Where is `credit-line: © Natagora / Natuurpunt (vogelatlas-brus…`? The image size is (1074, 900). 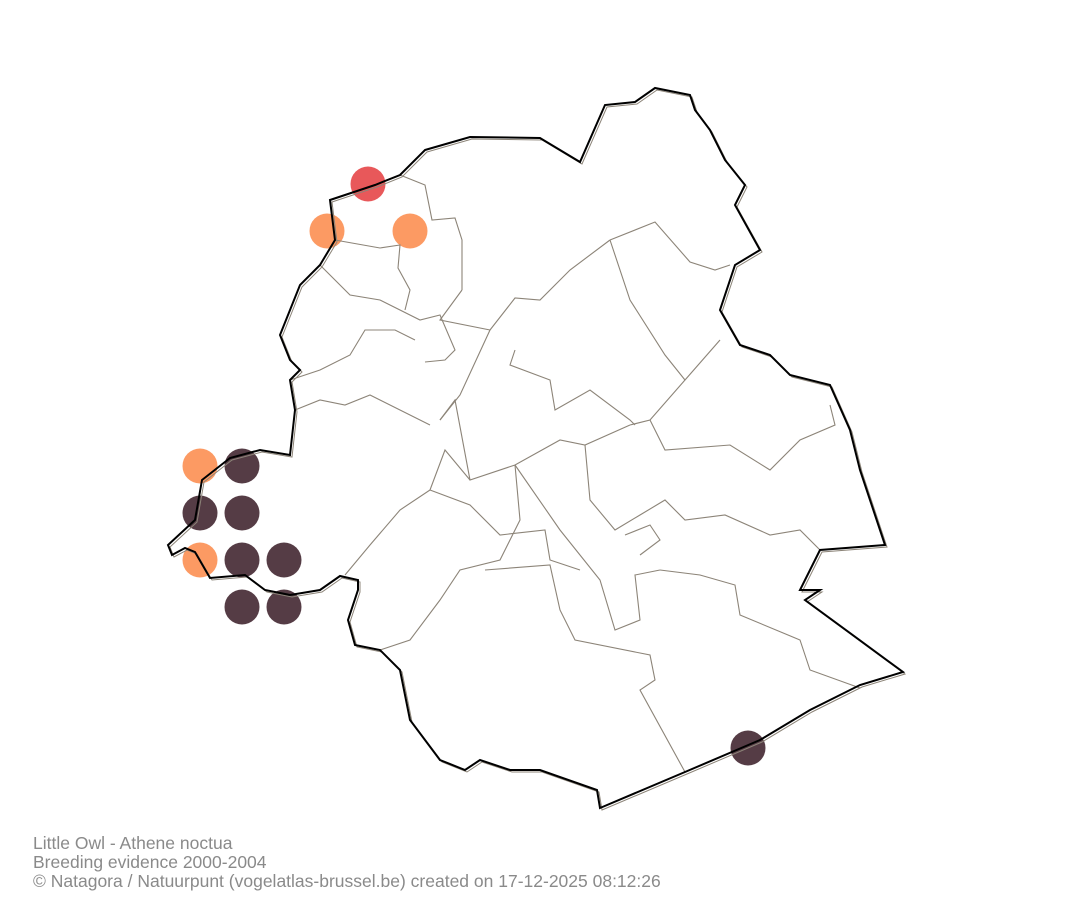 credit-line: © Natagora / Natuurpunt (vogelatlas-brus… is located at coordinates (347, 881).